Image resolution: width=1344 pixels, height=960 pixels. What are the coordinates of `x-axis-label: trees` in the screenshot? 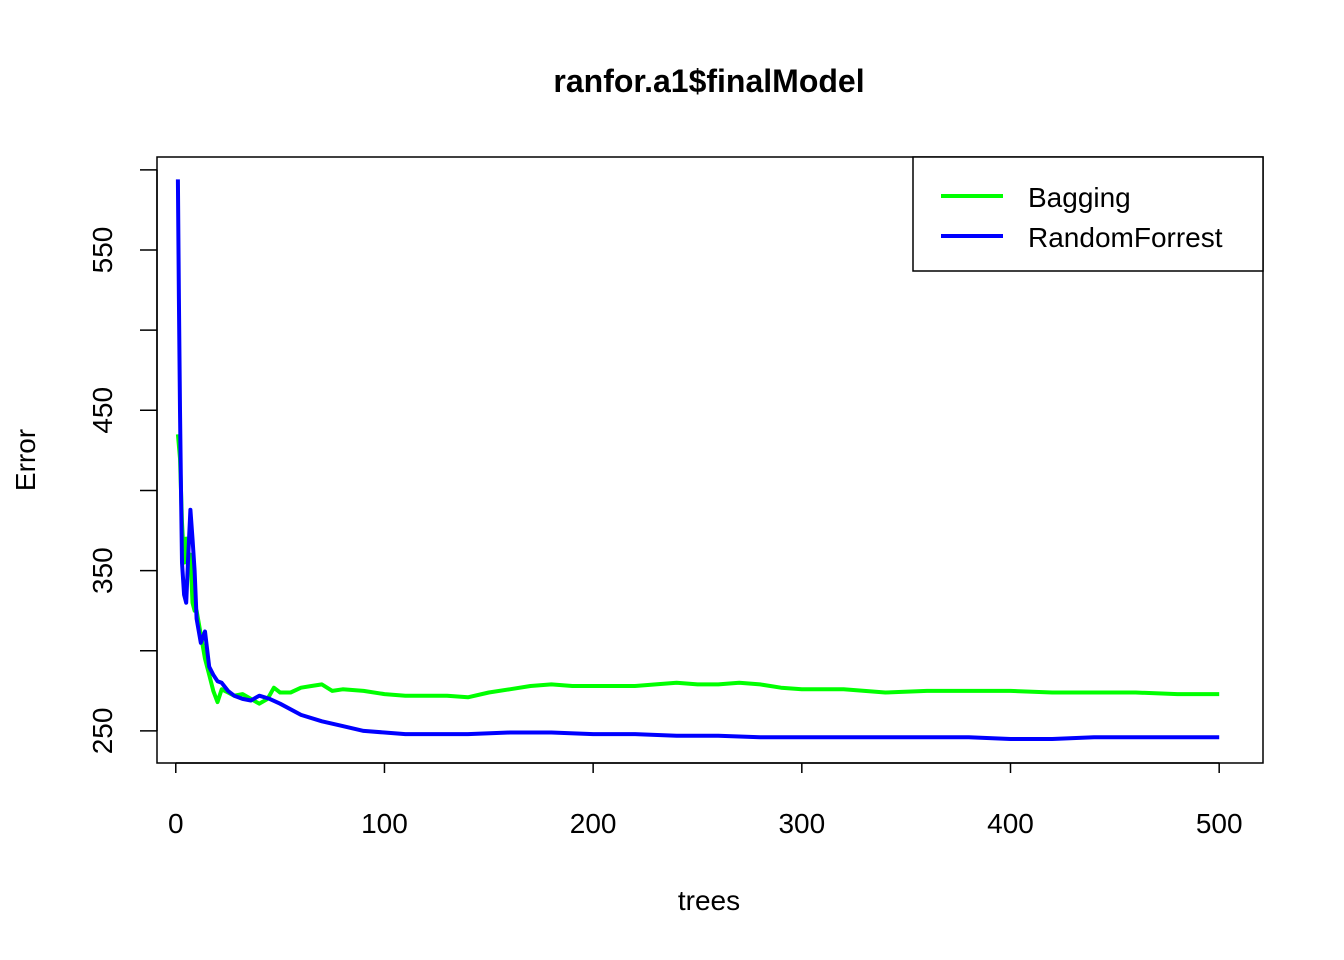 It's located at (709, 900).